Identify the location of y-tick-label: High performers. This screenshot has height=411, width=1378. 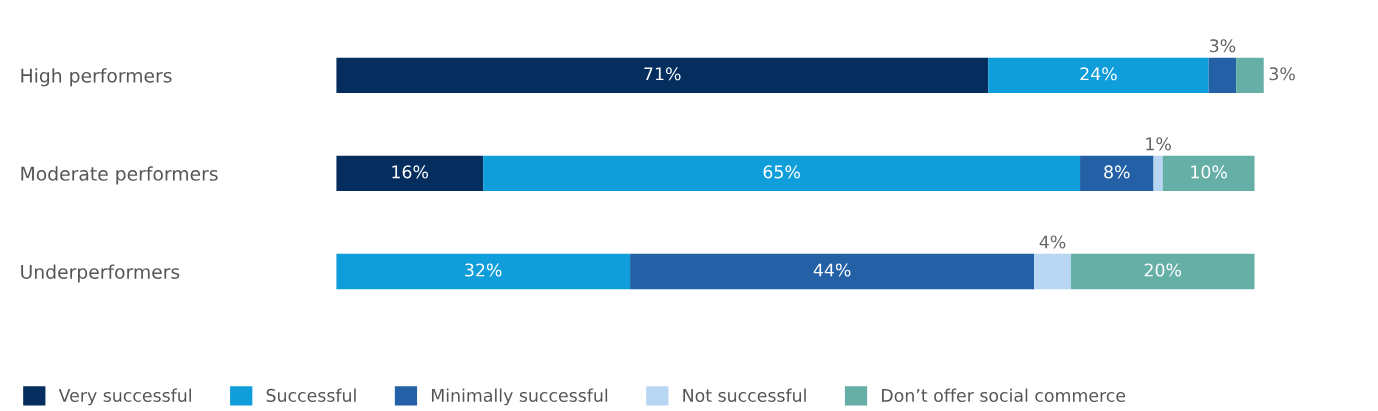
(96, 77).